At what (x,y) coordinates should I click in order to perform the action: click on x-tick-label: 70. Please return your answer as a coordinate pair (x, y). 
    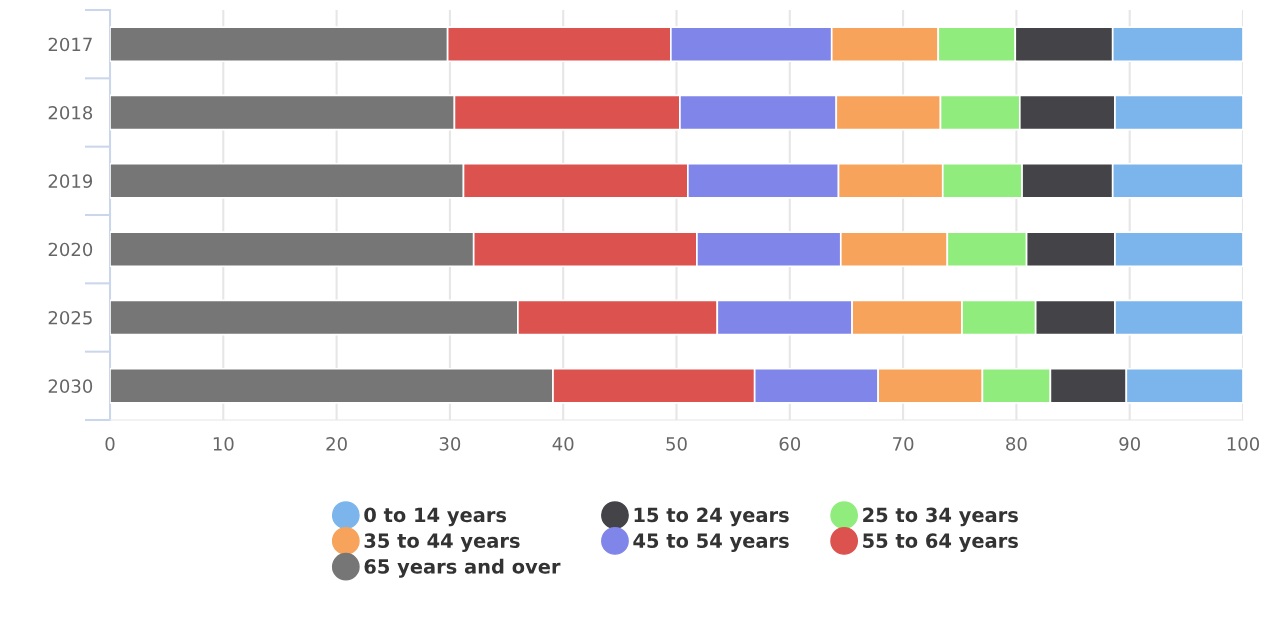
    Looking at the image, I should click on (903, 443).